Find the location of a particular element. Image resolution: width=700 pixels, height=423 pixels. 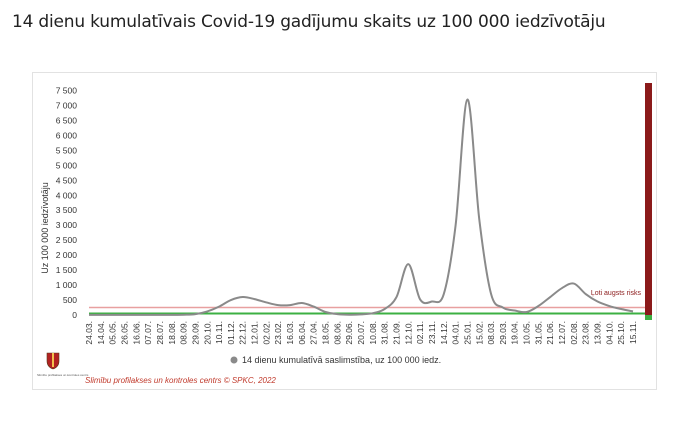

x-tick-label: 08.09. is located at coordinates (184, 333).